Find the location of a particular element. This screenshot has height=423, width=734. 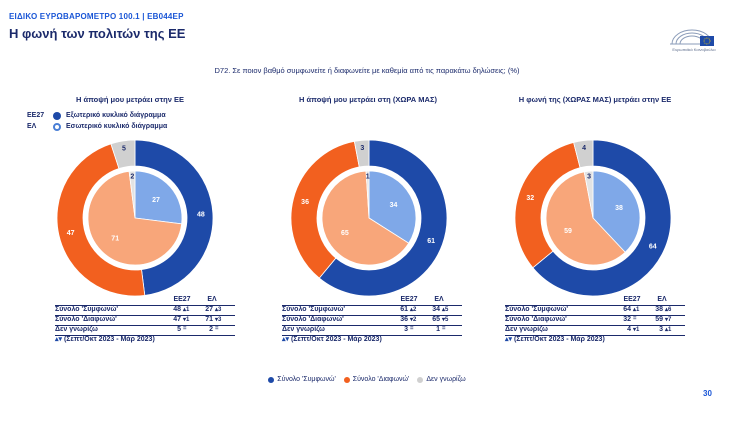

disagree-swatch-icon is located at coordinates (346, 379).